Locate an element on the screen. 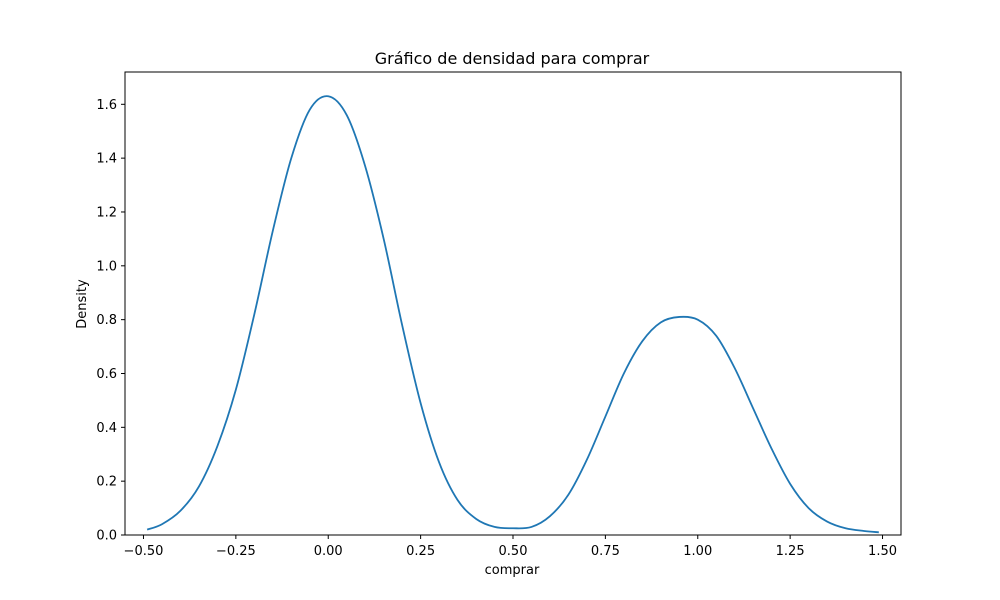 Image resolution: width=1000 pixels, height=600 pixels. y-tick-label: 1.6 is located at coordinates (106, 105).